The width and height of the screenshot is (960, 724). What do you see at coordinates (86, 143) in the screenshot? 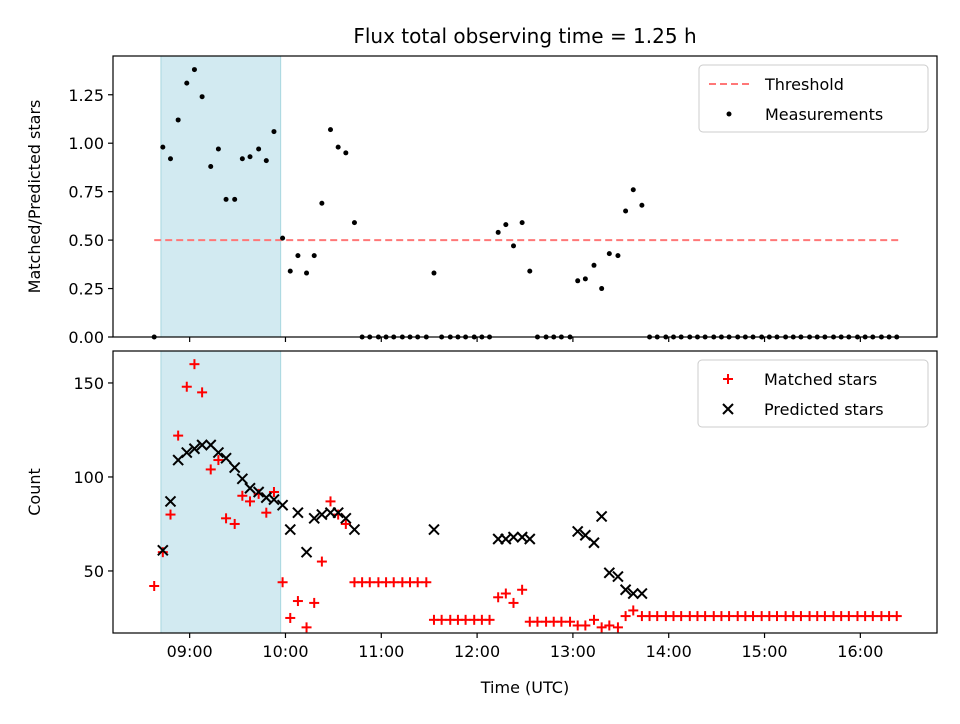
I see `y-tick-label: 1.00` at bounding box center [86, 143].